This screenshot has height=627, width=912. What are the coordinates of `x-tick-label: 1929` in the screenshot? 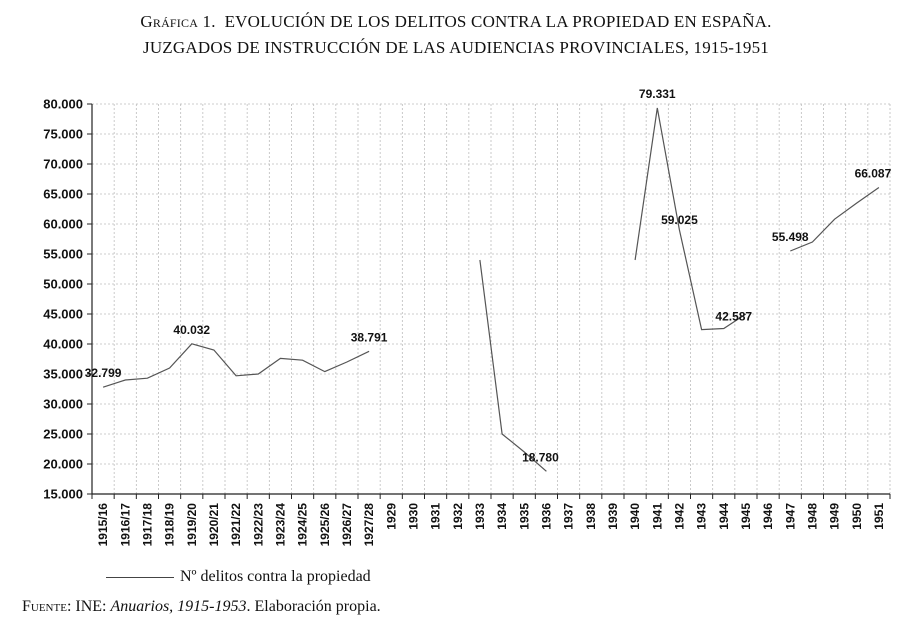 It's located at (391, 516).